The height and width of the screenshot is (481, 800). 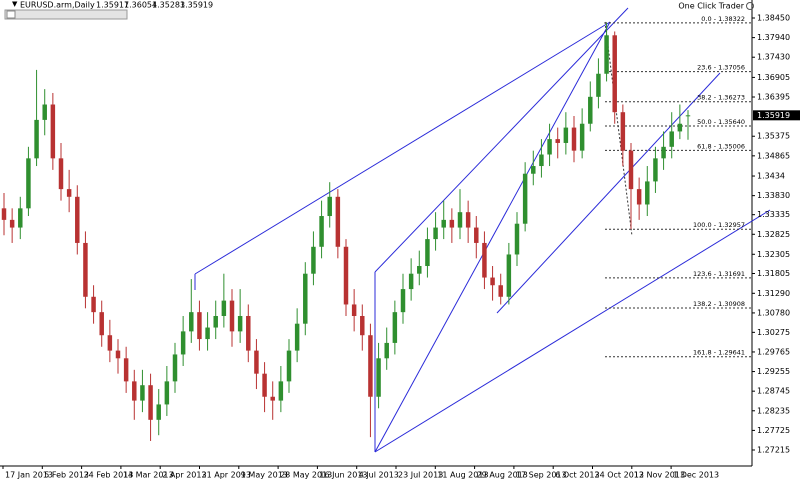 What do you see at coordinates (343, 475) in the screenshot?
I see `x-tick-label: 16 Jun 2013` at bounding box center [343, 475].